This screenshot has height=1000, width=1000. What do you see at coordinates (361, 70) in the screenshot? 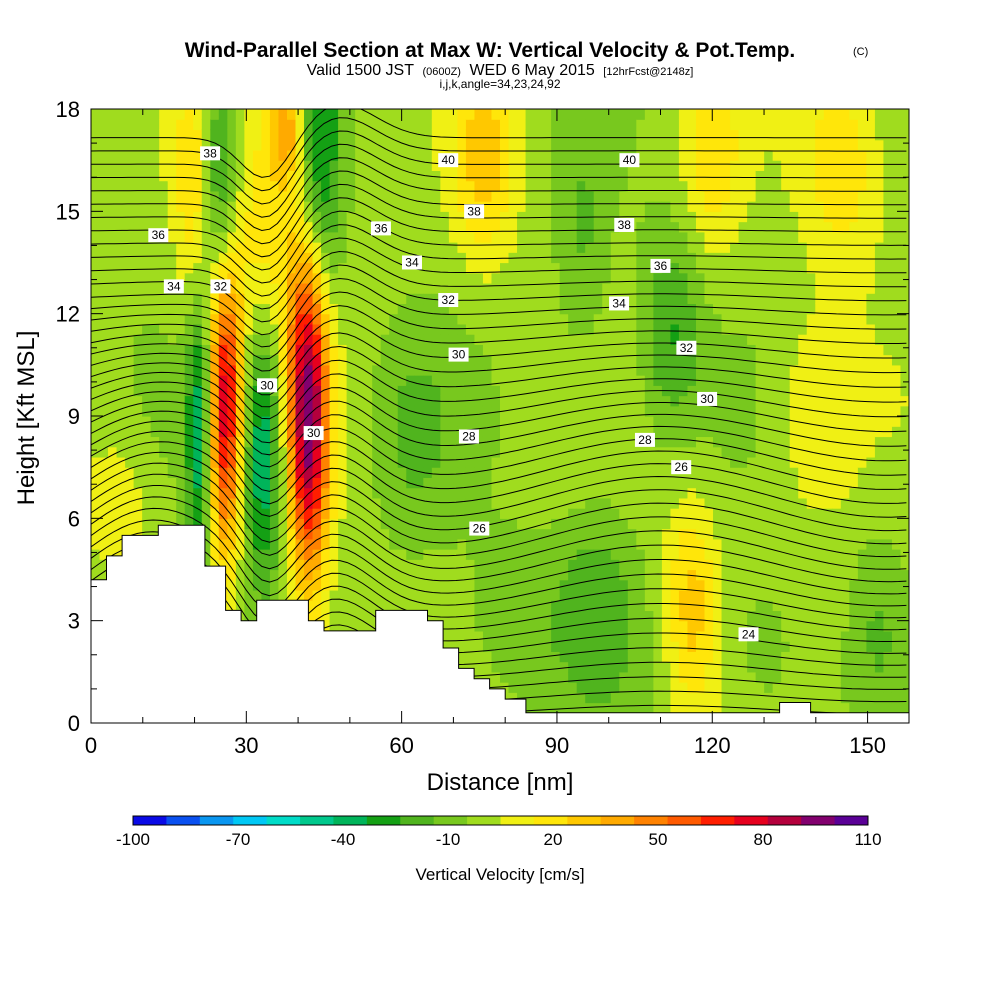
I see `subtitle-valid: Valid 1500 JST` at bounding box center [361, 70].